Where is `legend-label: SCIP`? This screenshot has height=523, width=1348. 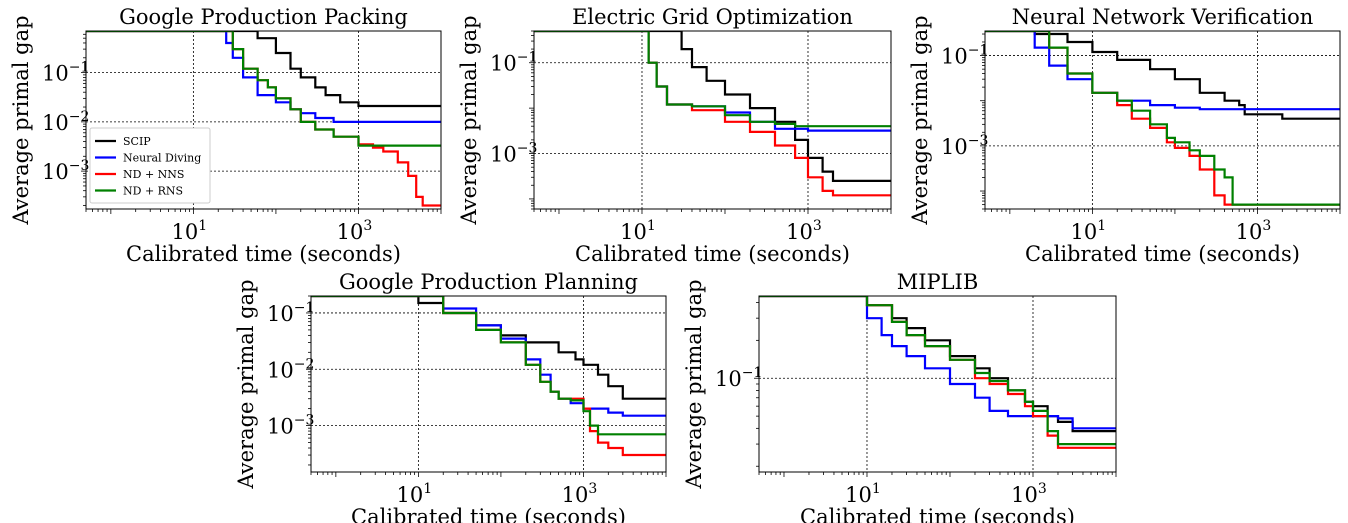
legend-label: SCIP is located at coordinates (137, 141).